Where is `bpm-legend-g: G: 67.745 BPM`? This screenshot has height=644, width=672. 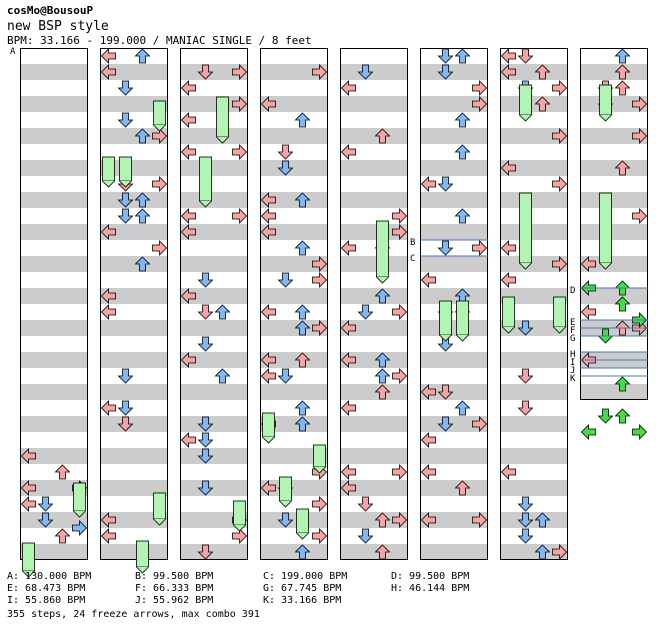
bpm-legend-g: G: 67.745 BPM is located at coordinates (302, 588).